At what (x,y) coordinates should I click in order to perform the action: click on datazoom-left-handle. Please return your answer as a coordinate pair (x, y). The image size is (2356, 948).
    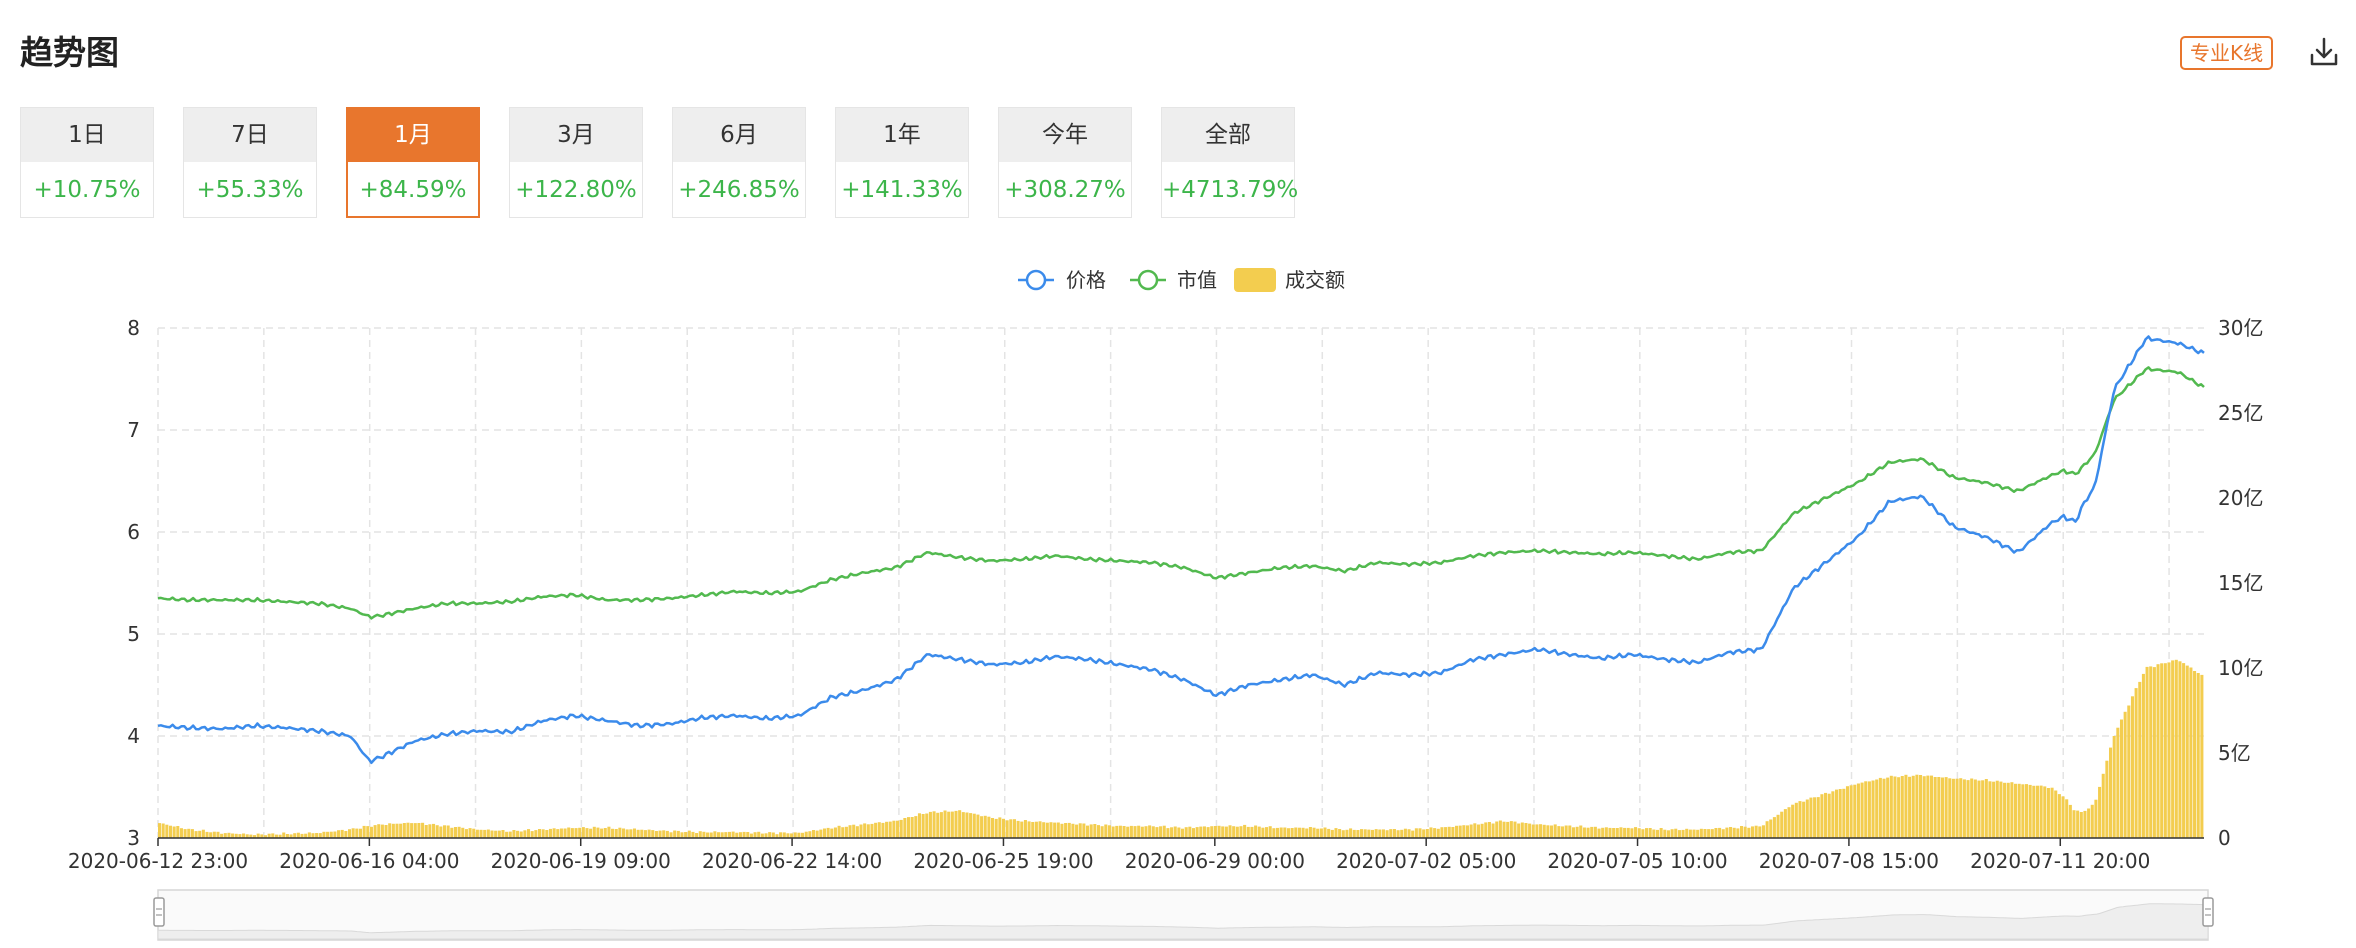
    Looking at the image, I should click on (159, 912).